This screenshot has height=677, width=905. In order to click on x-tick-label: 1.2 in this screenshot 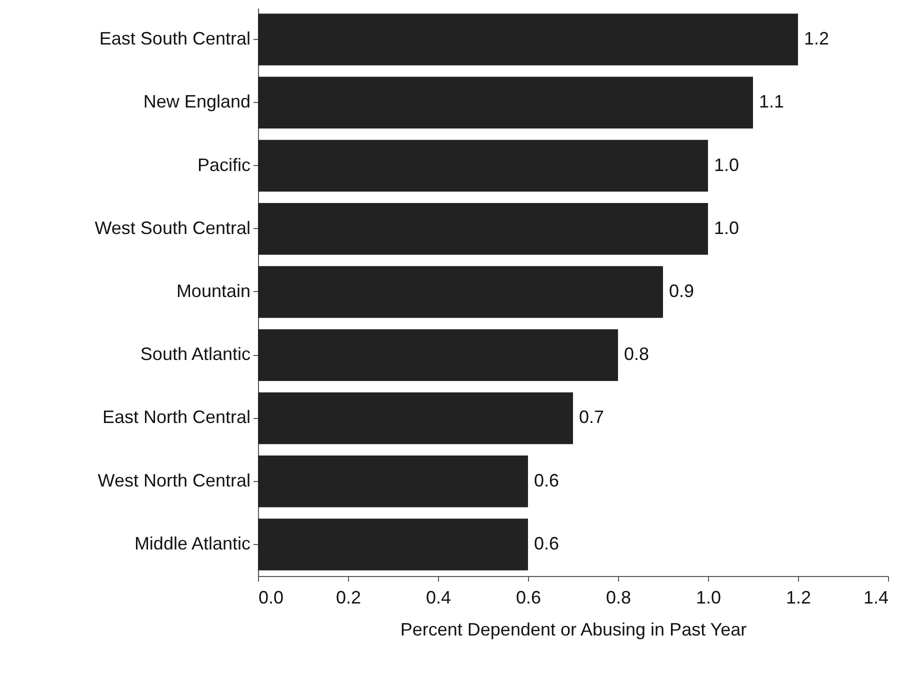, I will do `click(799, 598)`.